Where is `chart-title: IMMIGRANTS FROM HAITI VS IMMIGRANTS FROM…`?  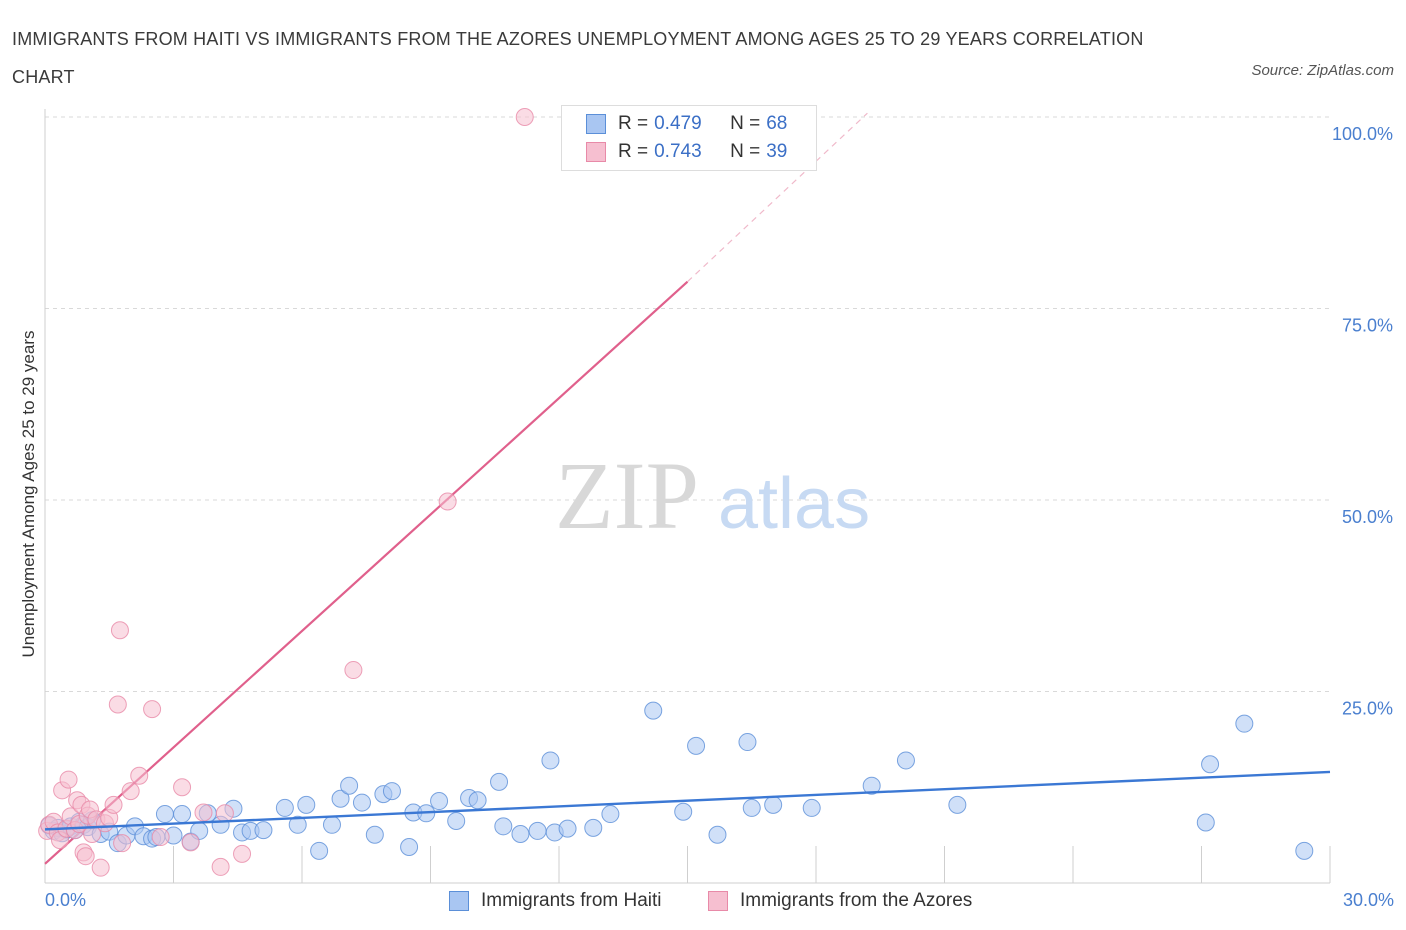
chart-title: IMMIGRANTS FROM HAITI VS IMMIGRANTS FROM… is located at coordinates (578, 58).